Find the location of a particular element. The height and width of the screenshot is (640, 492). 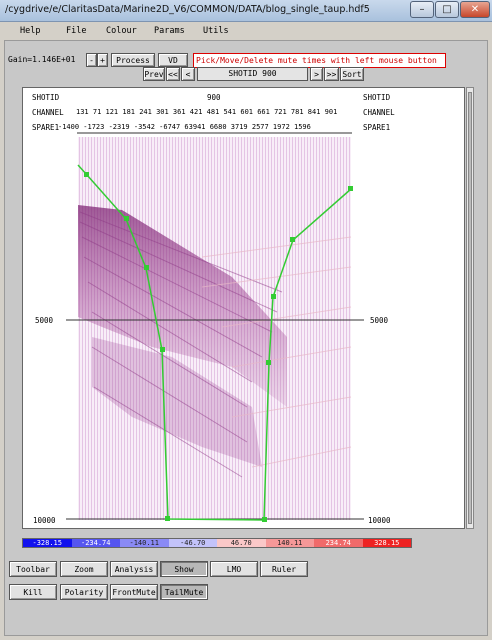

colorbar-segment: -46.70 is located at coordinates (192, 543).